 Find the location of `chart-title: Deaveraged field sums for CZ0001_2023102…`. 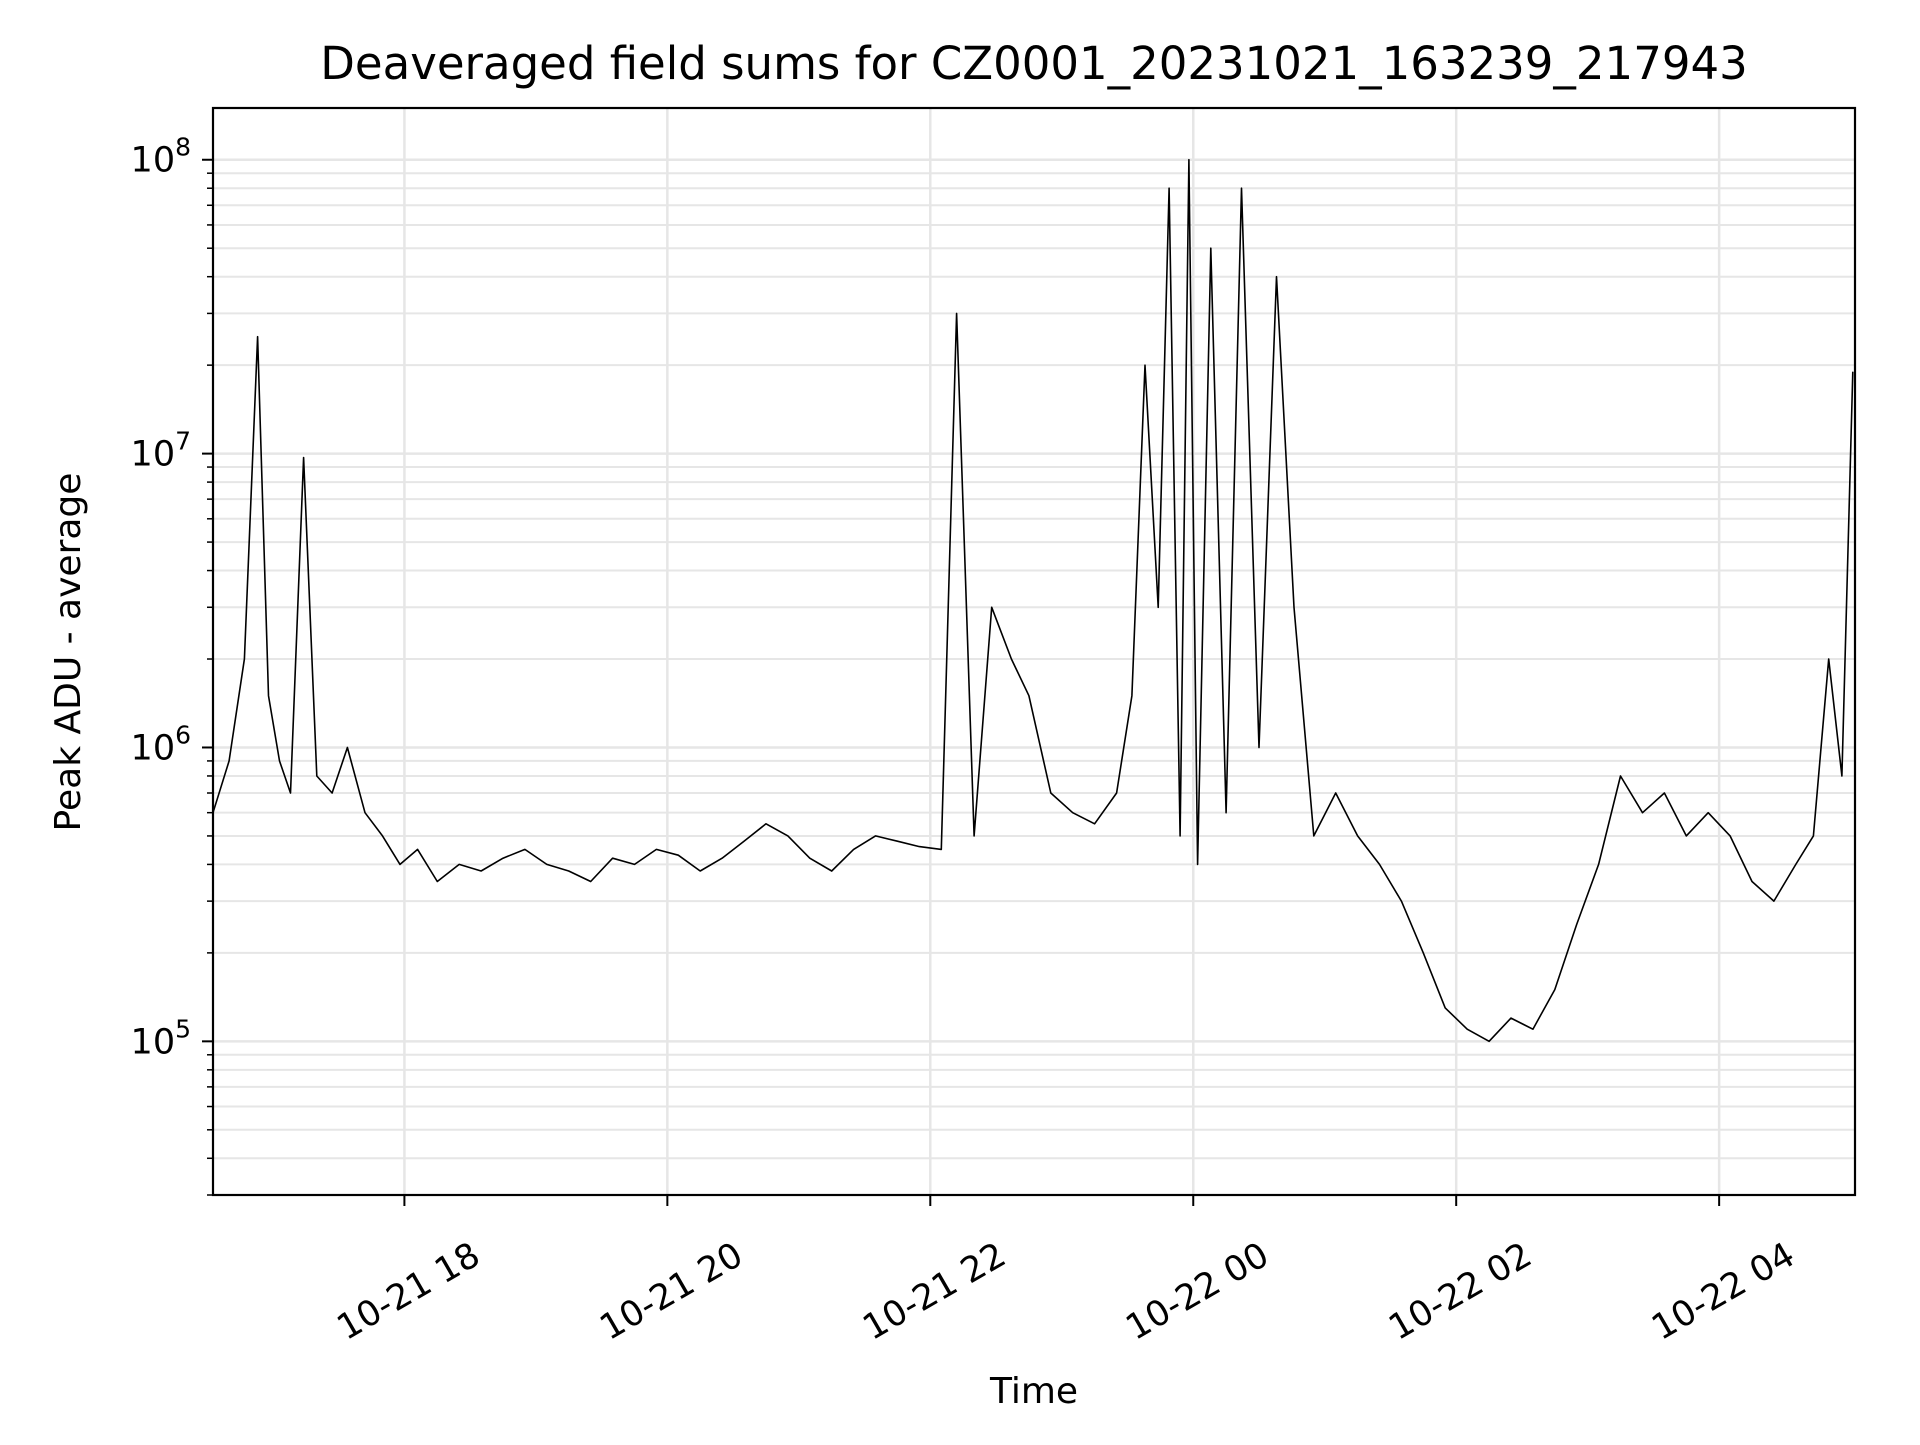

chart-title: Deaveraged field sums for CZ0001_2023102… is located at coordinates (1033, 63).